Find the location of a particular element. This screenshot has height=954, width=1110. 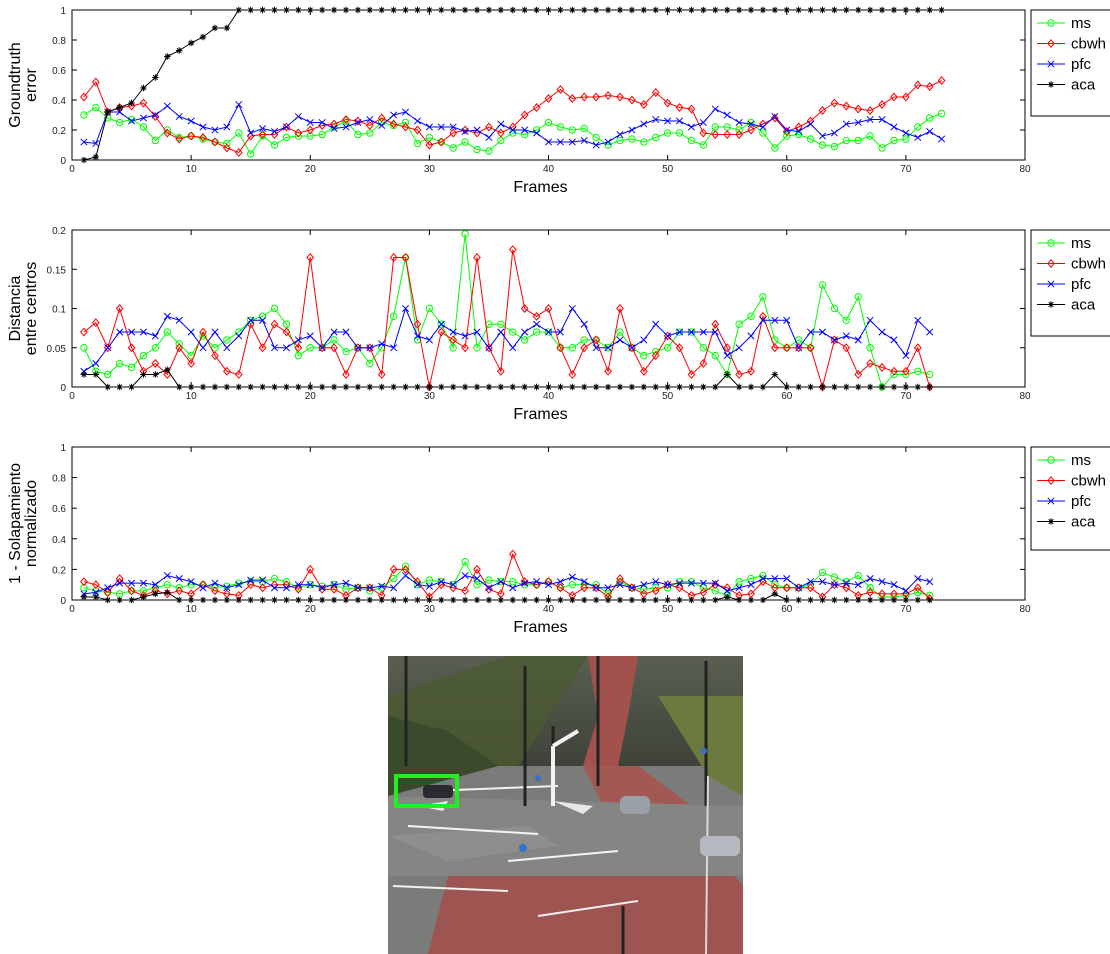

y-tick-label: 1 is located at coordinates (63, 448).